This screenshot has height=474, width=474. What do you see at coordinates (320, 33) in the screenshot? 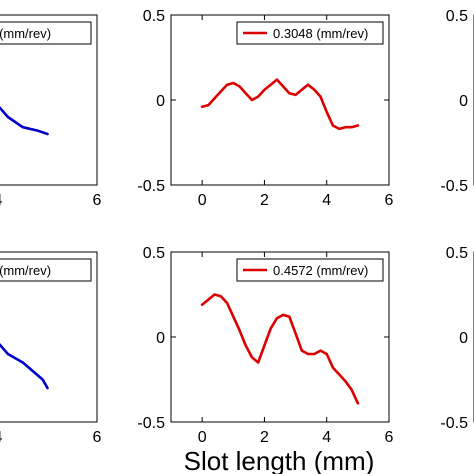
I see `legend-label: 0.3048 (mm/rev)` at bounding box center [320, 33].